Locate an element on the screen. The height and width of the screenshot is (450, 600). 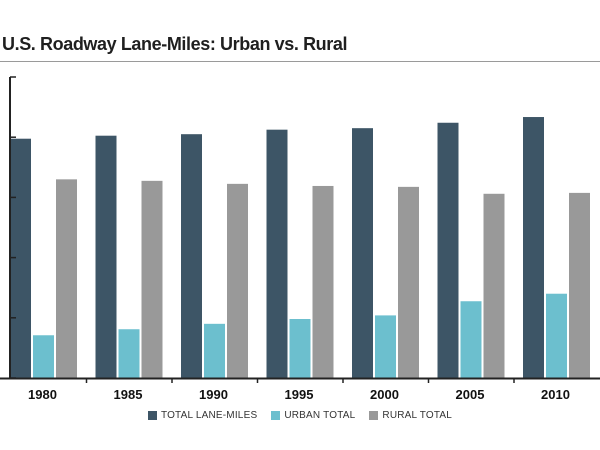
legend-item-total-lane-miles: TOTAL LANE-MILES is located at coordinates (202, 415).